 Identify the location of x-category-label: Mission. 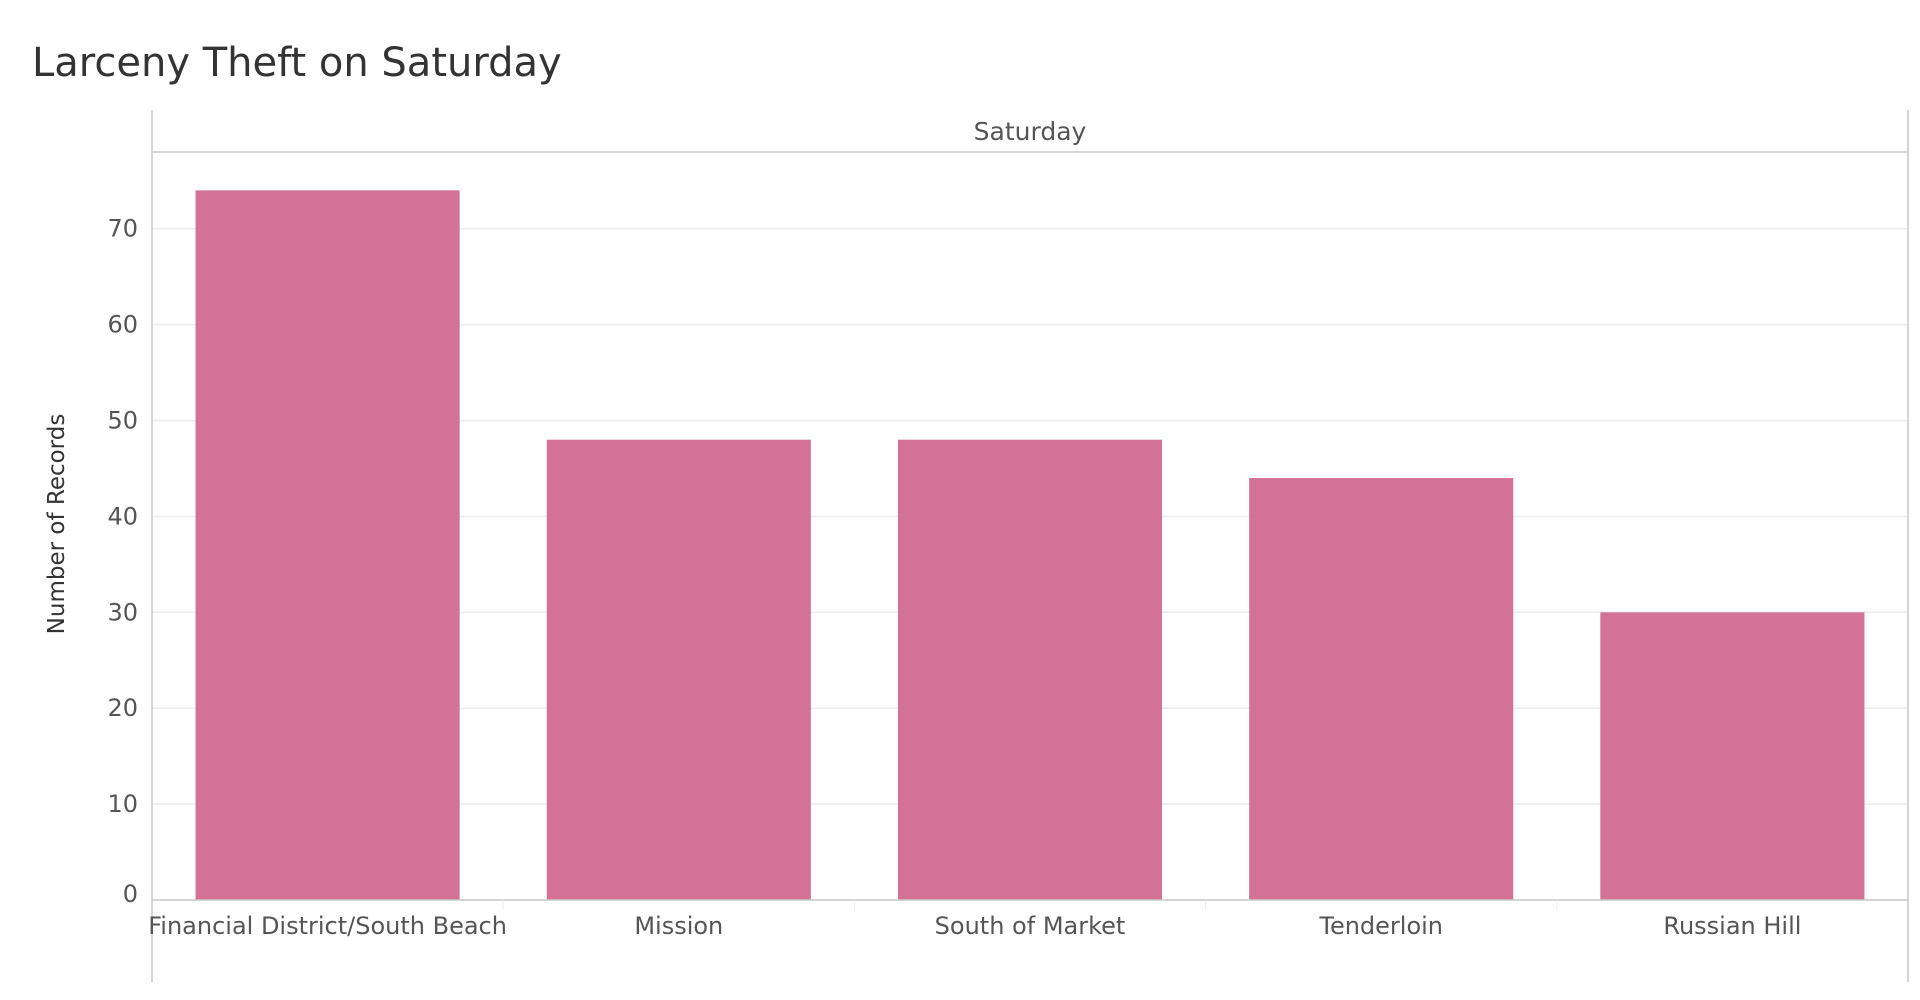
(678, 926).